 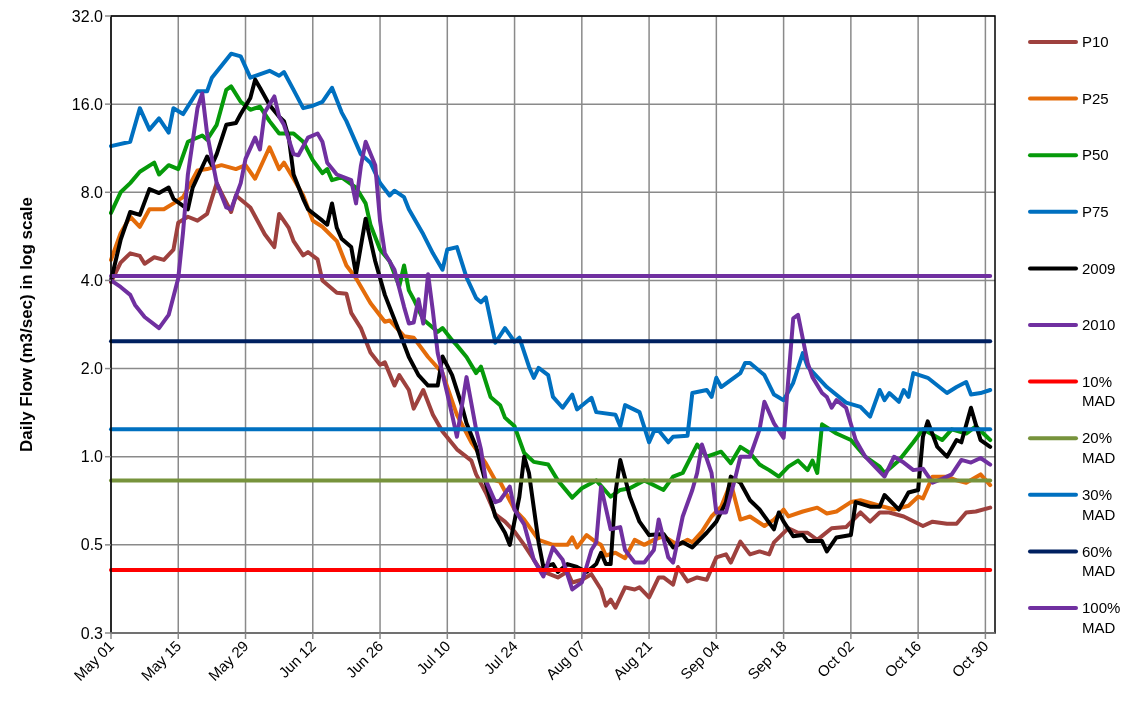 What do you see at coordinates (228, 660) in the screenshot?
I see `x-tick-label: May 29` at bounding box center [228, 660].